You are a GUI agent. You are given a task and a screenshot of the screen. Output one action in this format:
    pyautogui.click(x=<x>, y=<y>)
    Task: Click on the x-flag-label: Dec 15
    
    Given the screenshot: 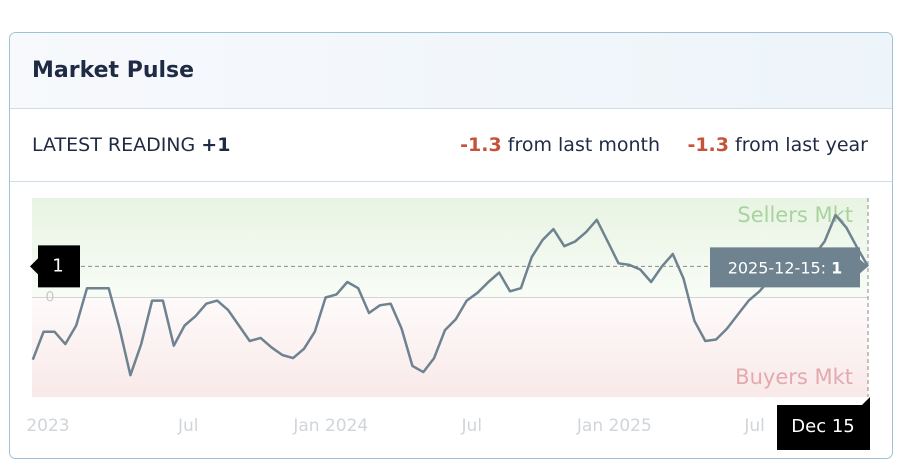 What is the action you would take?
    pyautogui.click(x=822, y=426)
    